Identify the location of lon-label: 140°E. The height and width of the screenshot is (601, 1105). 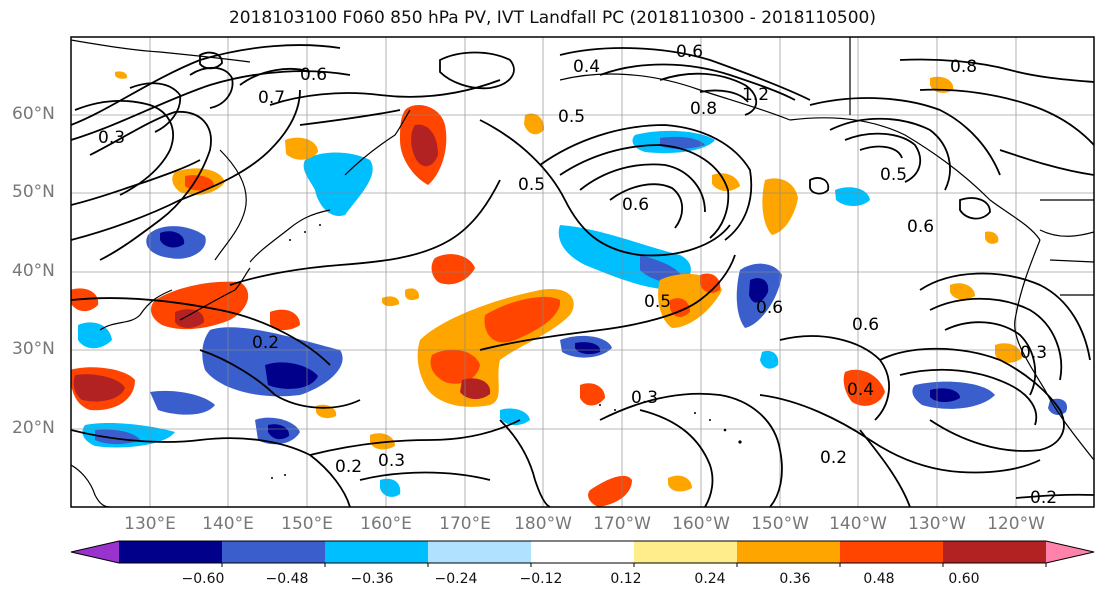
(228, 524).